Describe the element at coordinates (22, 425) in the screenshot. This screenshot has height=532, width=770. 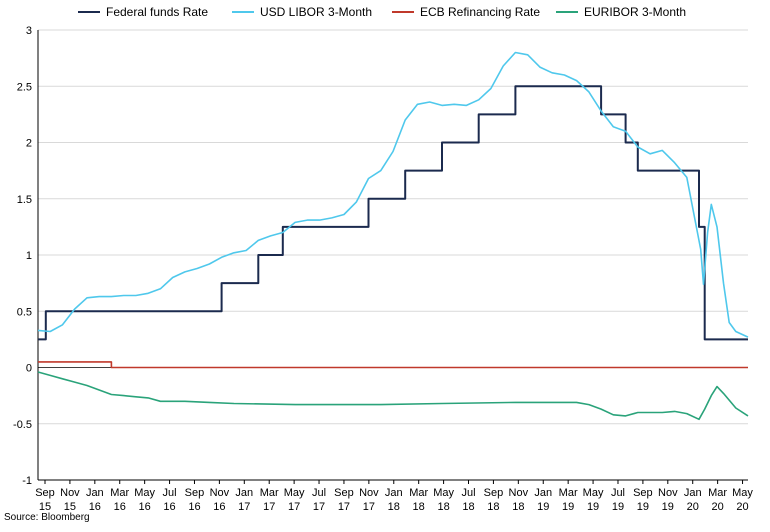
I see `y-tick-label: -0.5` at that location.